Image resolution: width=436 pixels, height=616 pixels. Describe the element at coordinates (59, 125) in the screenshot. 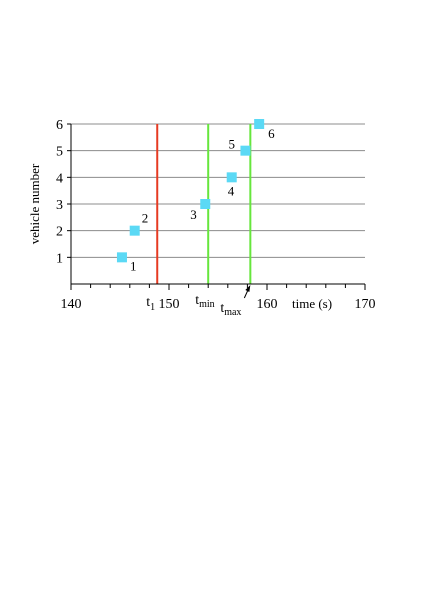

I see `y-tick-label-6: 6` at that location.